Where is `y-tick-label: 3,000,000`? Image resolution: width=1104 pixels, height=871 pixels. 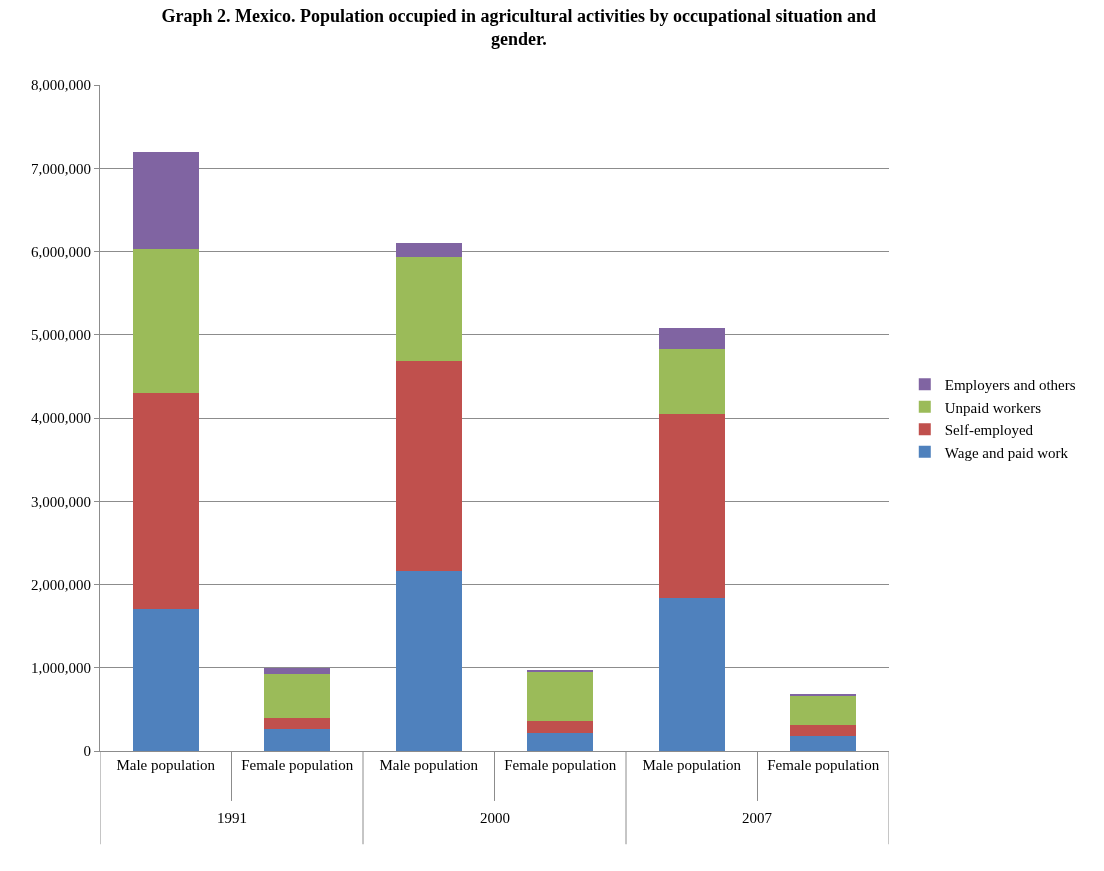
y-tick-label: 3,000,000 is located at coordinates (61, 501).